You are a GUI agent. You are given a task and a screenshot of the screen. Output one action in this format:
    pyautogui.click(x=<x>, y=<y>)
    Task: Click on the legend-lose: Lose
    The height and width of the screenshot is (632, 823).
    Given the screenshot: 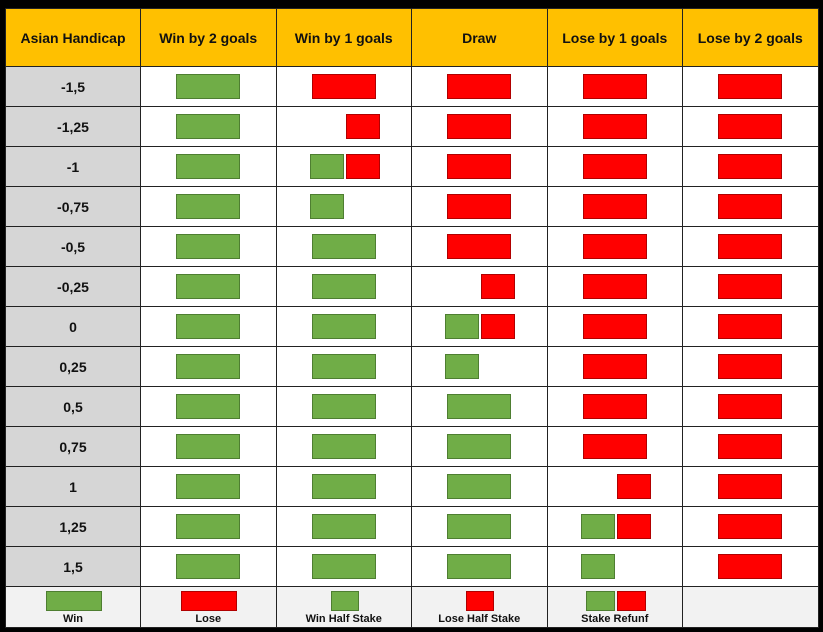 What is the action you would take?
    pyautogui.click(x=208, y=607)
    